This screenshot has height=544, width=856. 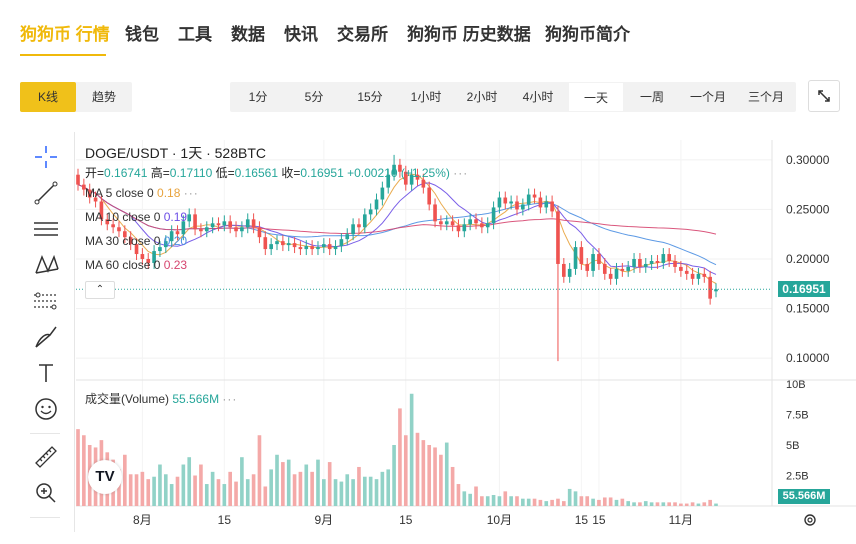 What do you see at coordinates (136, 217) in the screenshot?
I see `ma-legend-row: MA 10 close 0 0.19` at bounding box center [136, 217].